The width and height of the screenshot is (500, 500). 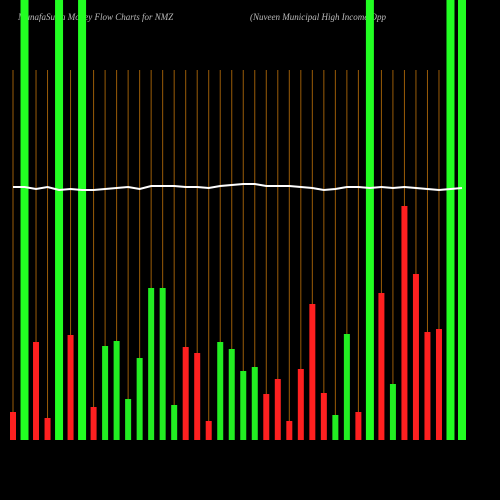 What do you see at coordinates (238, 187) in the screenshot?
I see `money-flow-line` at bounding box center [238, 187].